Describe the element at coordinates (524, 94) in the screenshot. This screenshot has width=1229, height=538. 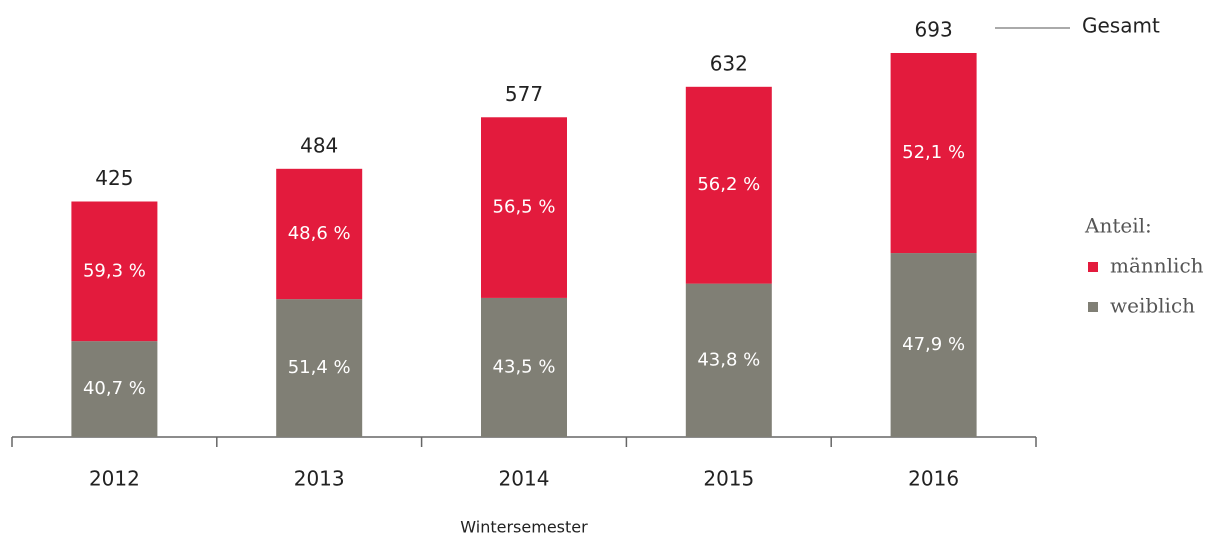
I see `total-value: 577` at that location.